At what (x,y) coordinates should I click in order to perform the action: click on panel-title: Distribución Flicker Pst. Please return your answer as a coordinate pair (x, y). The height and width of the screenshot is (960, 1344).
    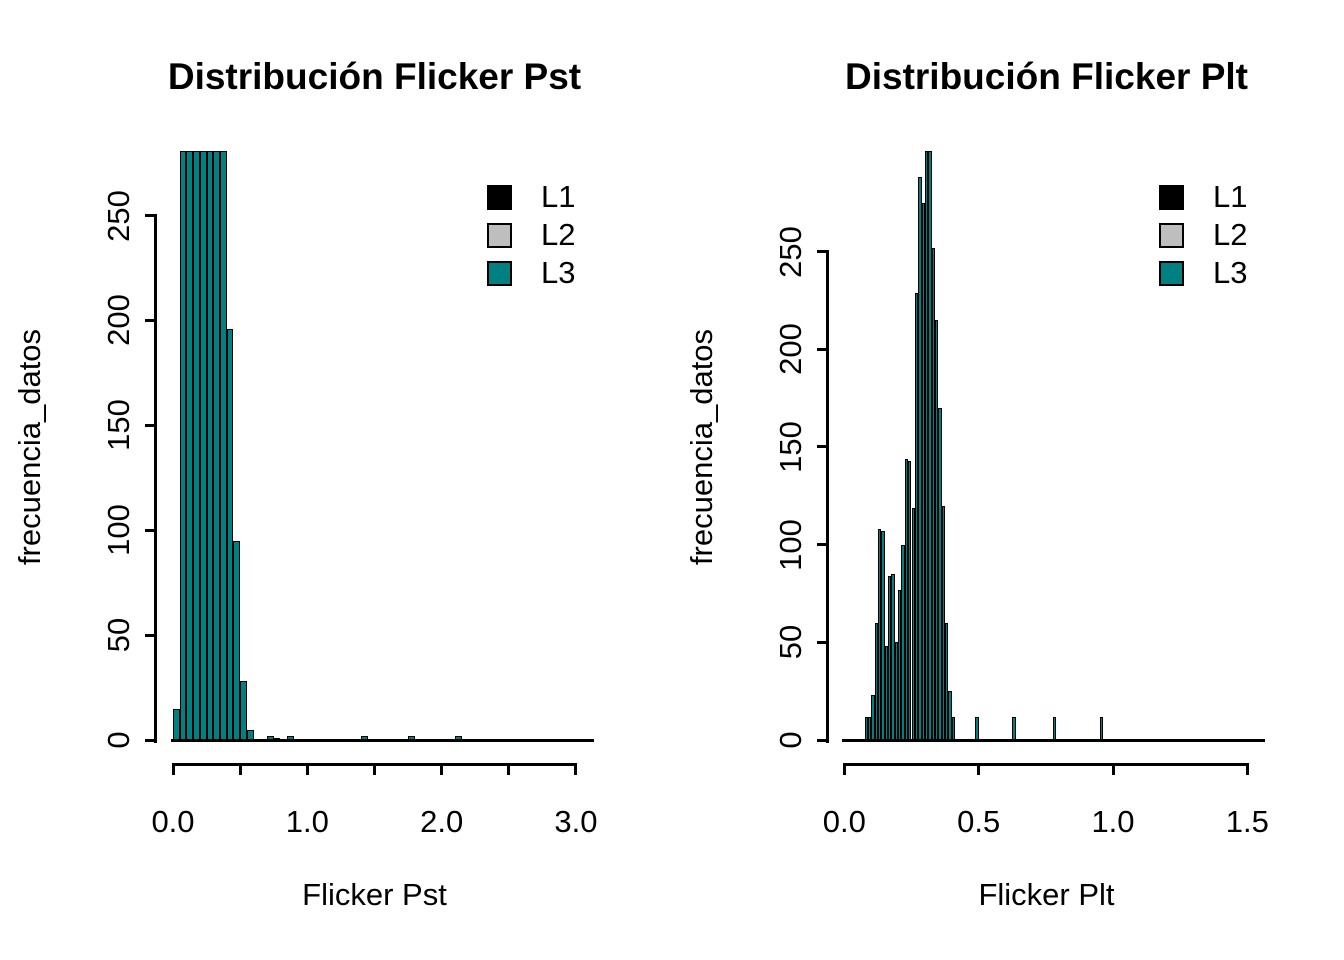
    Looking at the image, I should click on (374, 76).